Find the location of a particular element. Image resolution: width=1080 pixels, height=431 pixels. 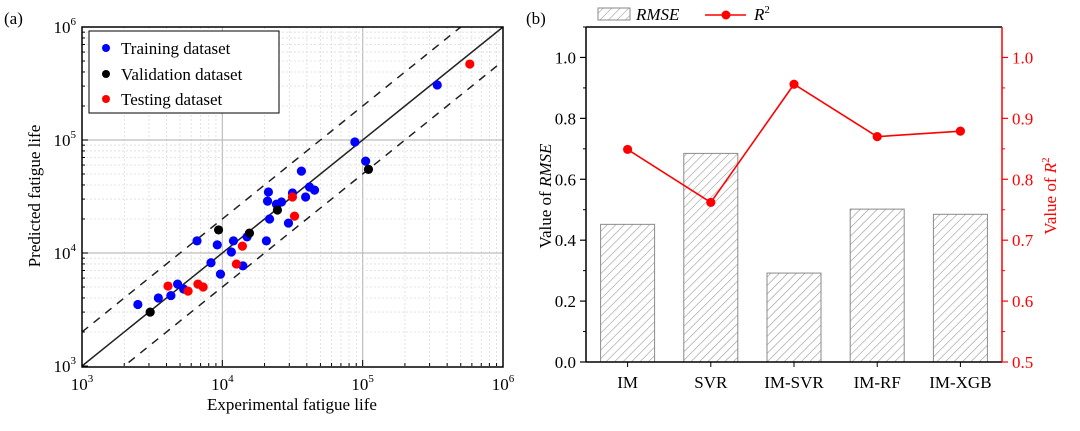

left-y-axis-label: Value of RMSE is located at coordinates (545, 195).